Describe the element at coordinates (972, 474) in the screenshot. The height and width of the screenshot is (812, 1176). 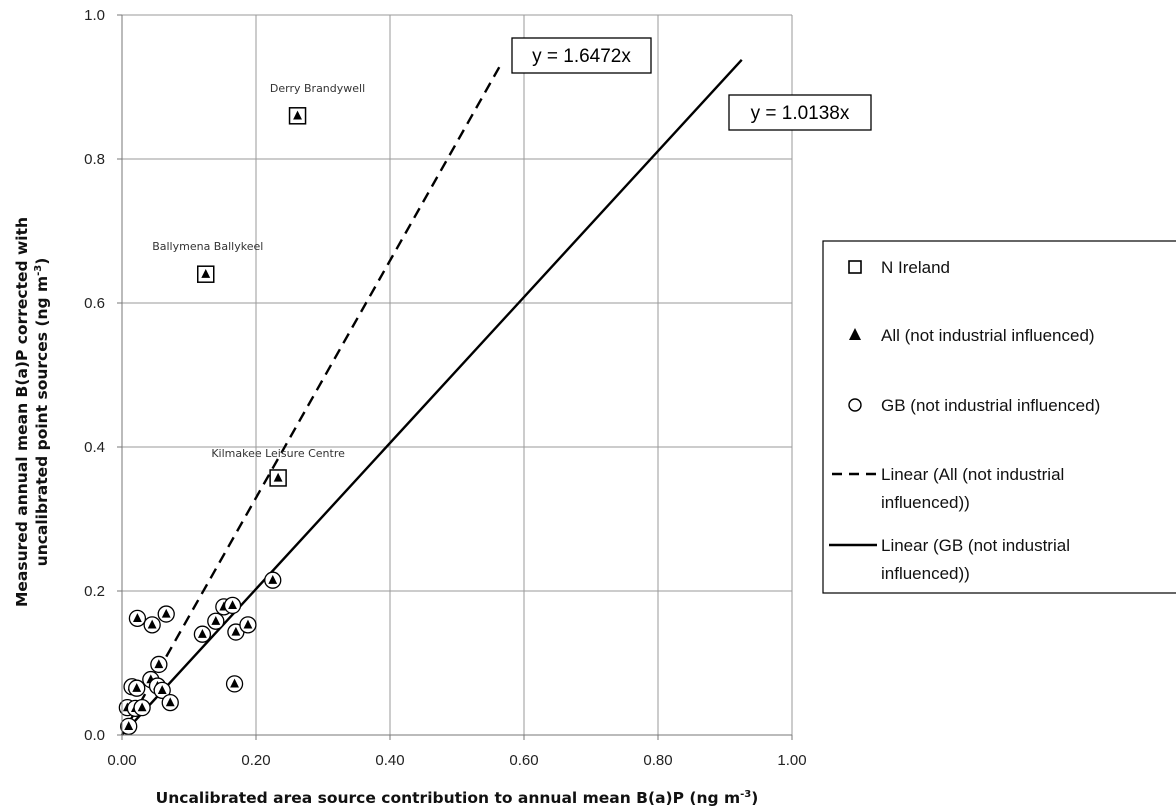
I see `legend-label: Linear (All (not industrial` at that location.